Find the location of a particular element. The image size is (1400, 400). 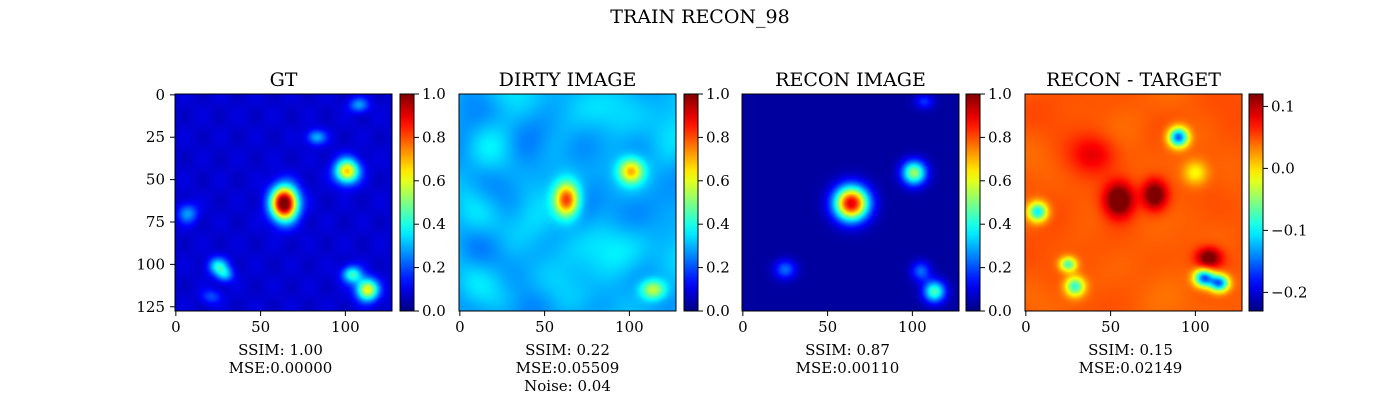

metric-caption: MSE:0.02149 is located at coordinates (1131, 368).